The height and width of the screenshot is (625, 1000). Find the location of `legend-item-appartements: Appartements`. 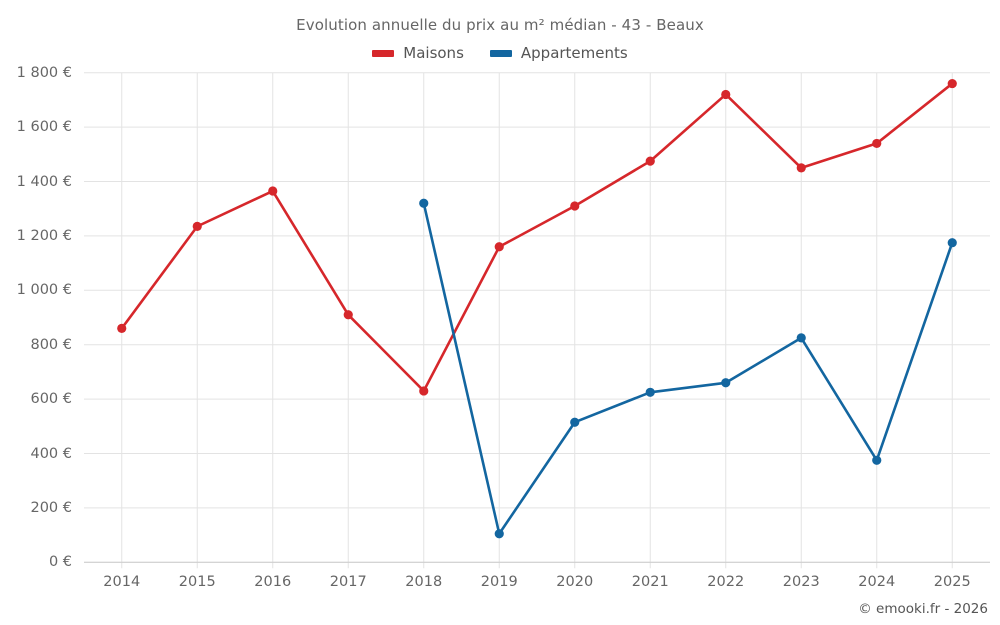

legend-item-appartements: Appartements is located at coordinates (558, 53).